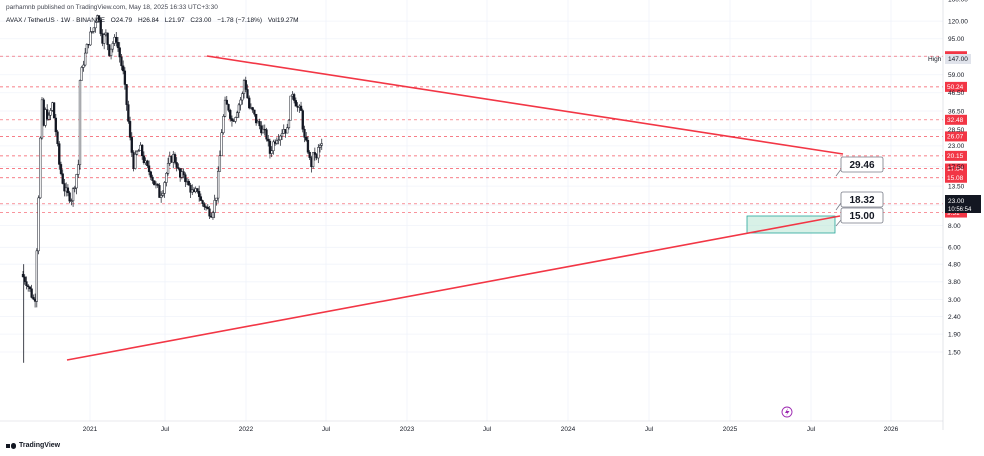 This screenshot has height=456, width=984. I want to click on price-tick-label: 6.00, so click(954, 248).